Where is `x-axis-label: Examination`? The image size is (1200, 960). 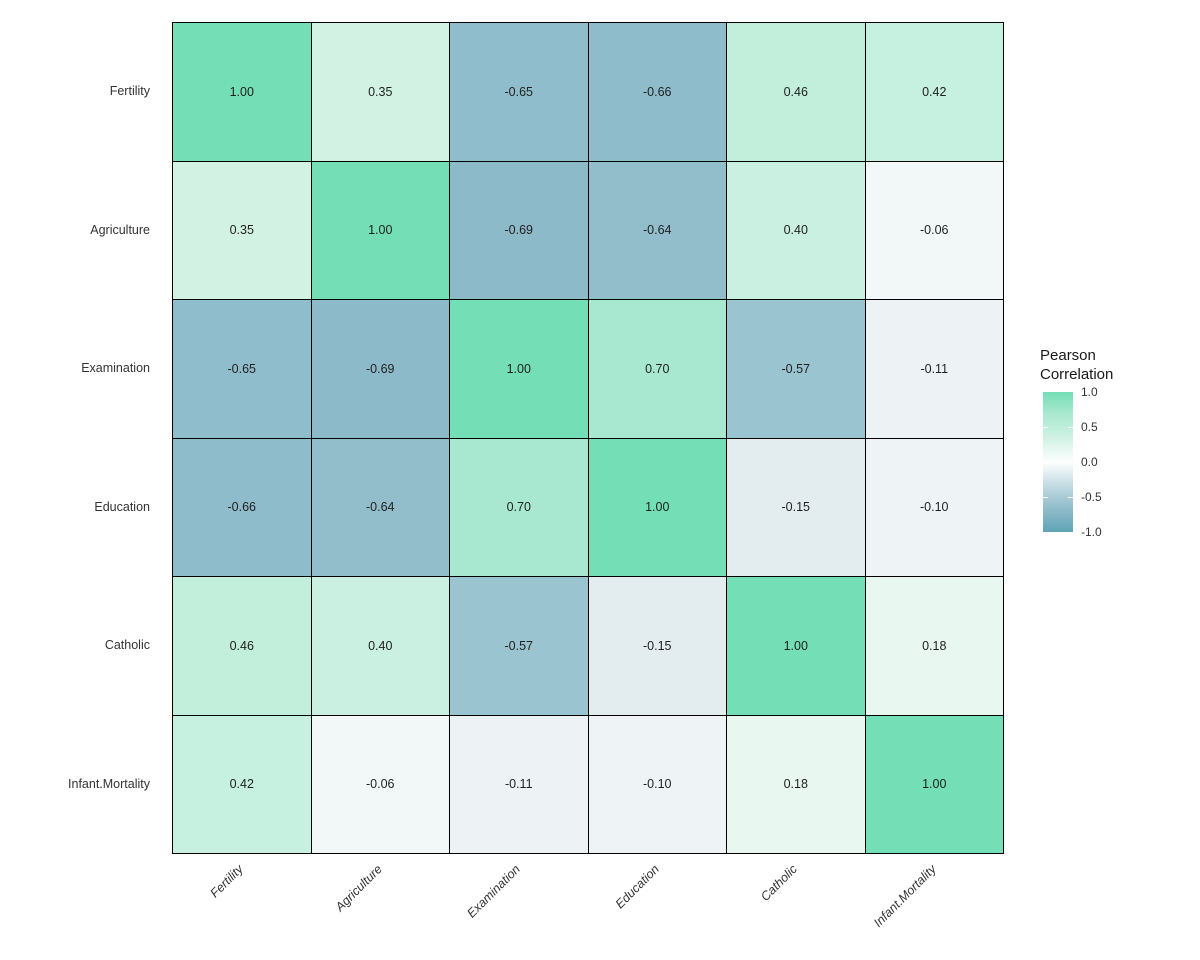
x-axis-label: Examination is located at coordinates (494, 891).